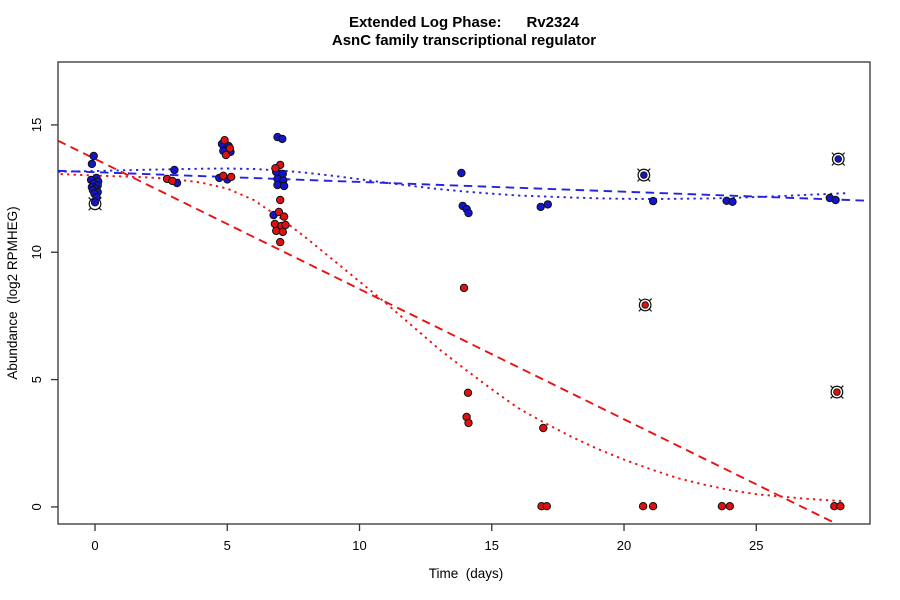 The image size is (900, 600). What do you see at coordinates (624, 545) in the screenshot?
I see `x-tick-label: 20` at bounding box center [624, 545].